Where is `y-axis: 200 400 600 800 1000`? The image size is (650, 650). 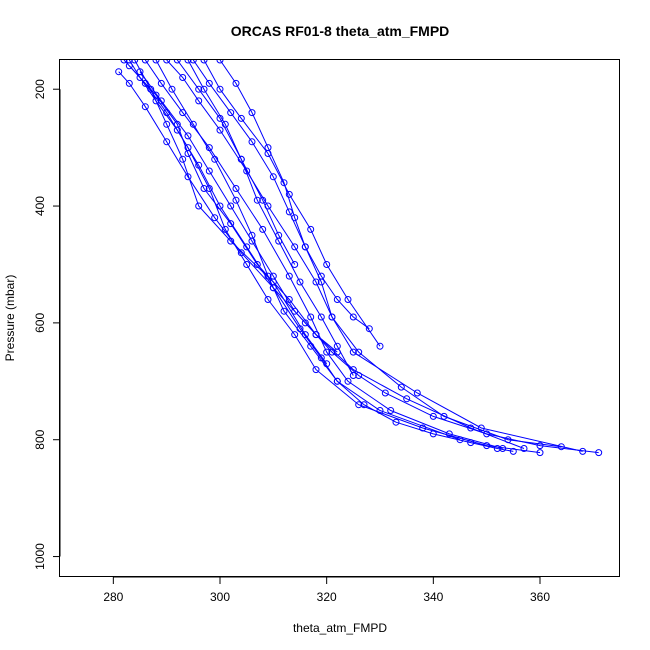
y-axis: 200 400 600 800 1000 is located at coordinates (47, 324).